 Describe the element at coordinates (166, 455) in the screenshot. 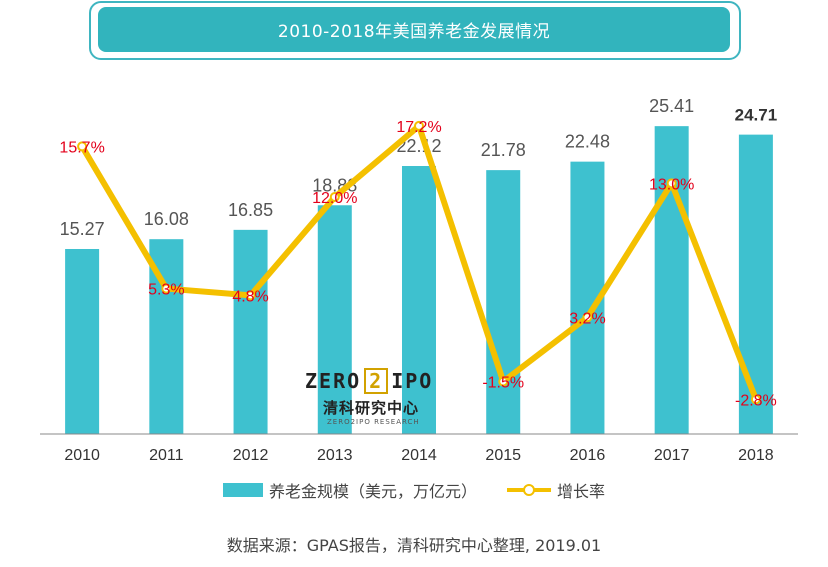

I see `x-tick-label: 2011` at that location.